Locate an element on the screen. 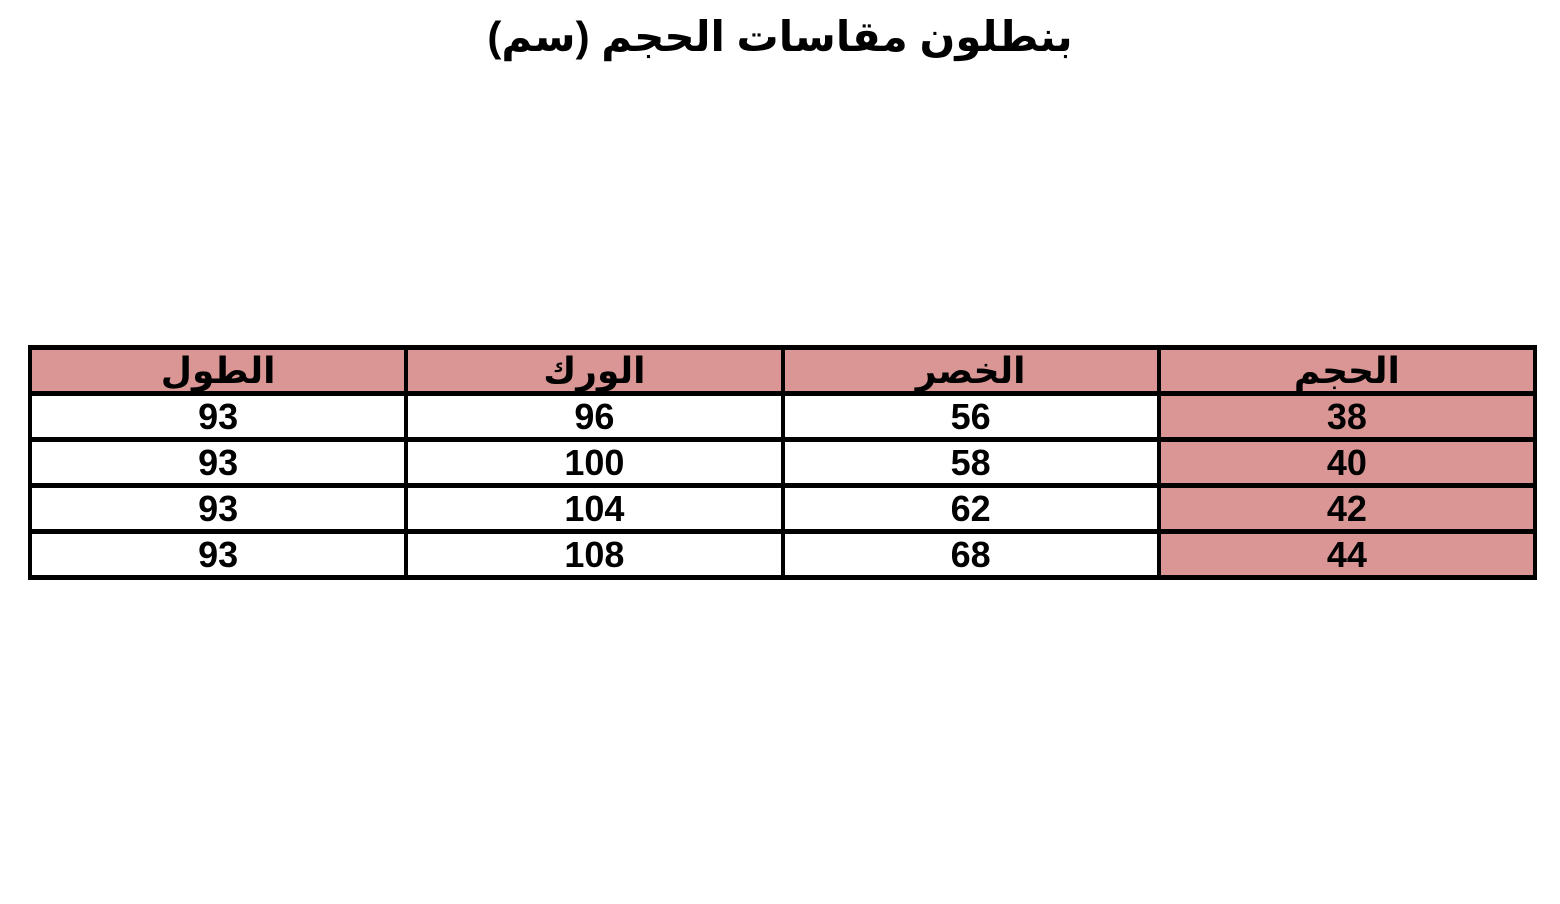  cell-waist: 56 is located at coordinates (970, 416).